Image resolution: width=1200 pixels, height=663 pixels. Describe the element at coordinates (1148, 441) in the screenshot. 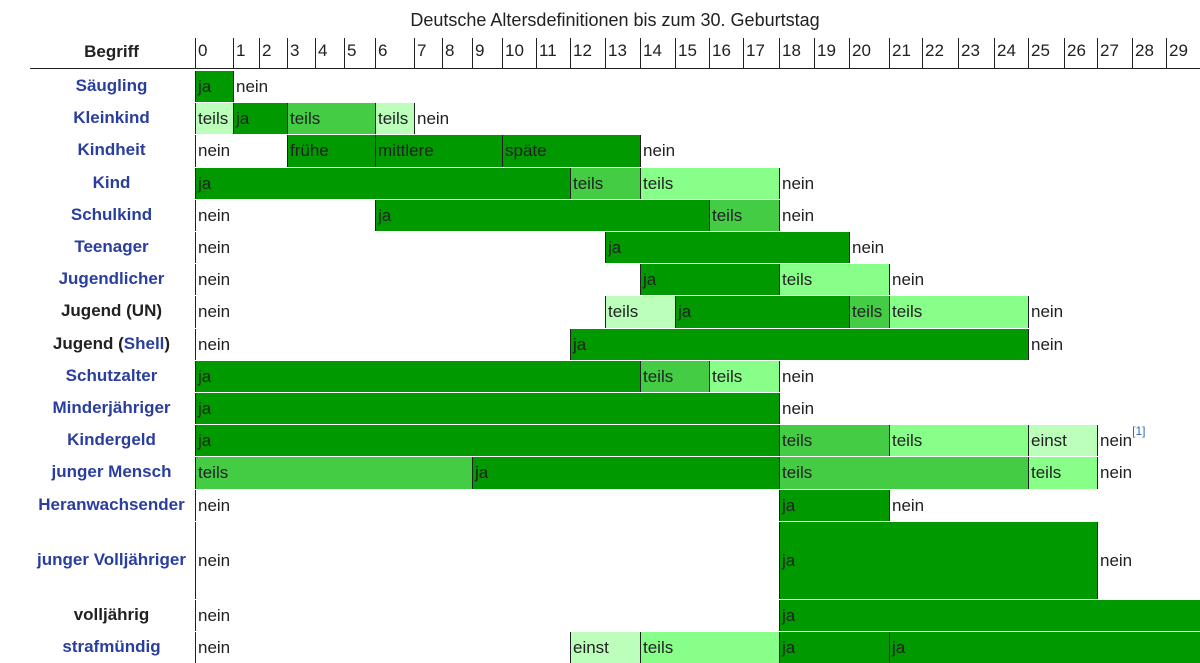

I see `segment-nein: nein[1]` at that location.